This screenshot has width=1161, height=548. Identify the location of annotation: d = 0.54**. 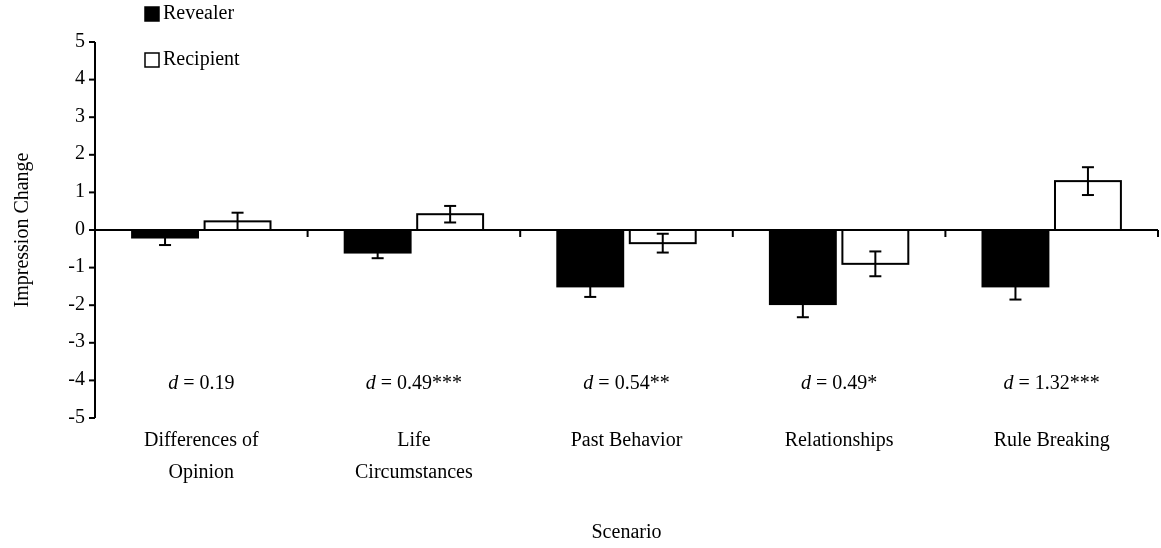
(626, 381).